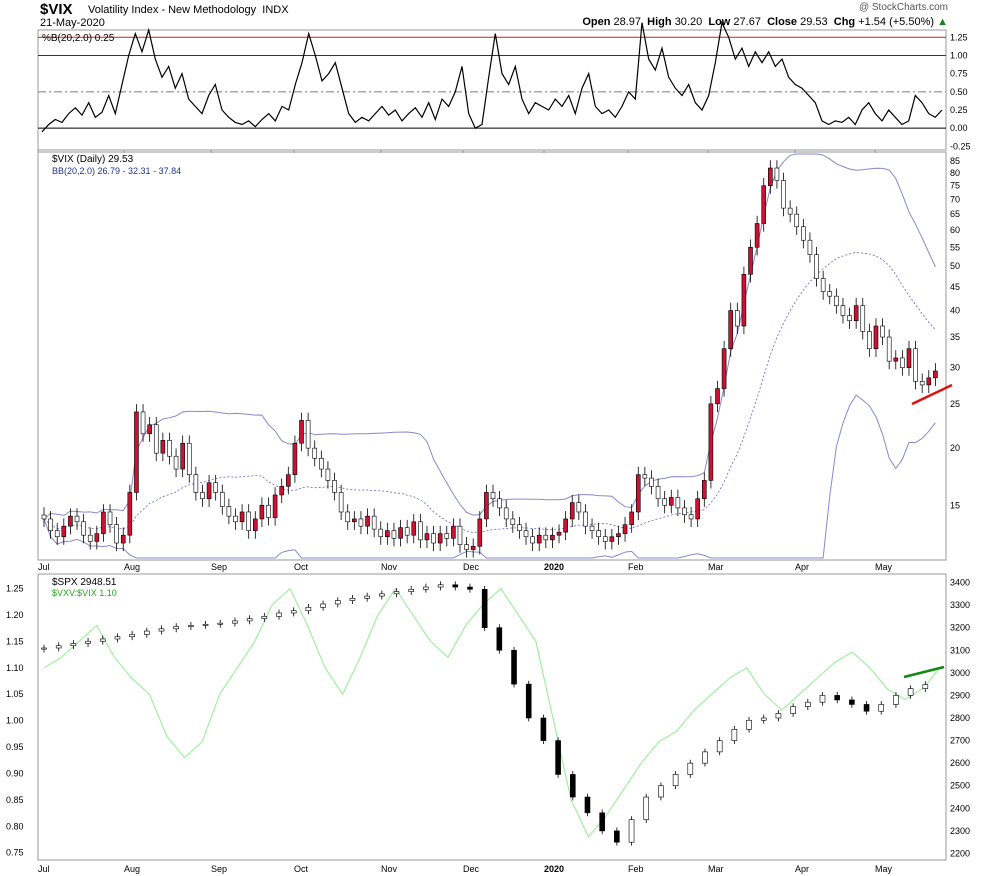 This screenshot has height=876, width=990. Describe the element at coordinates (44, 869) in the screenshot. I see `x-tick-label-spx: Jul` at that location.